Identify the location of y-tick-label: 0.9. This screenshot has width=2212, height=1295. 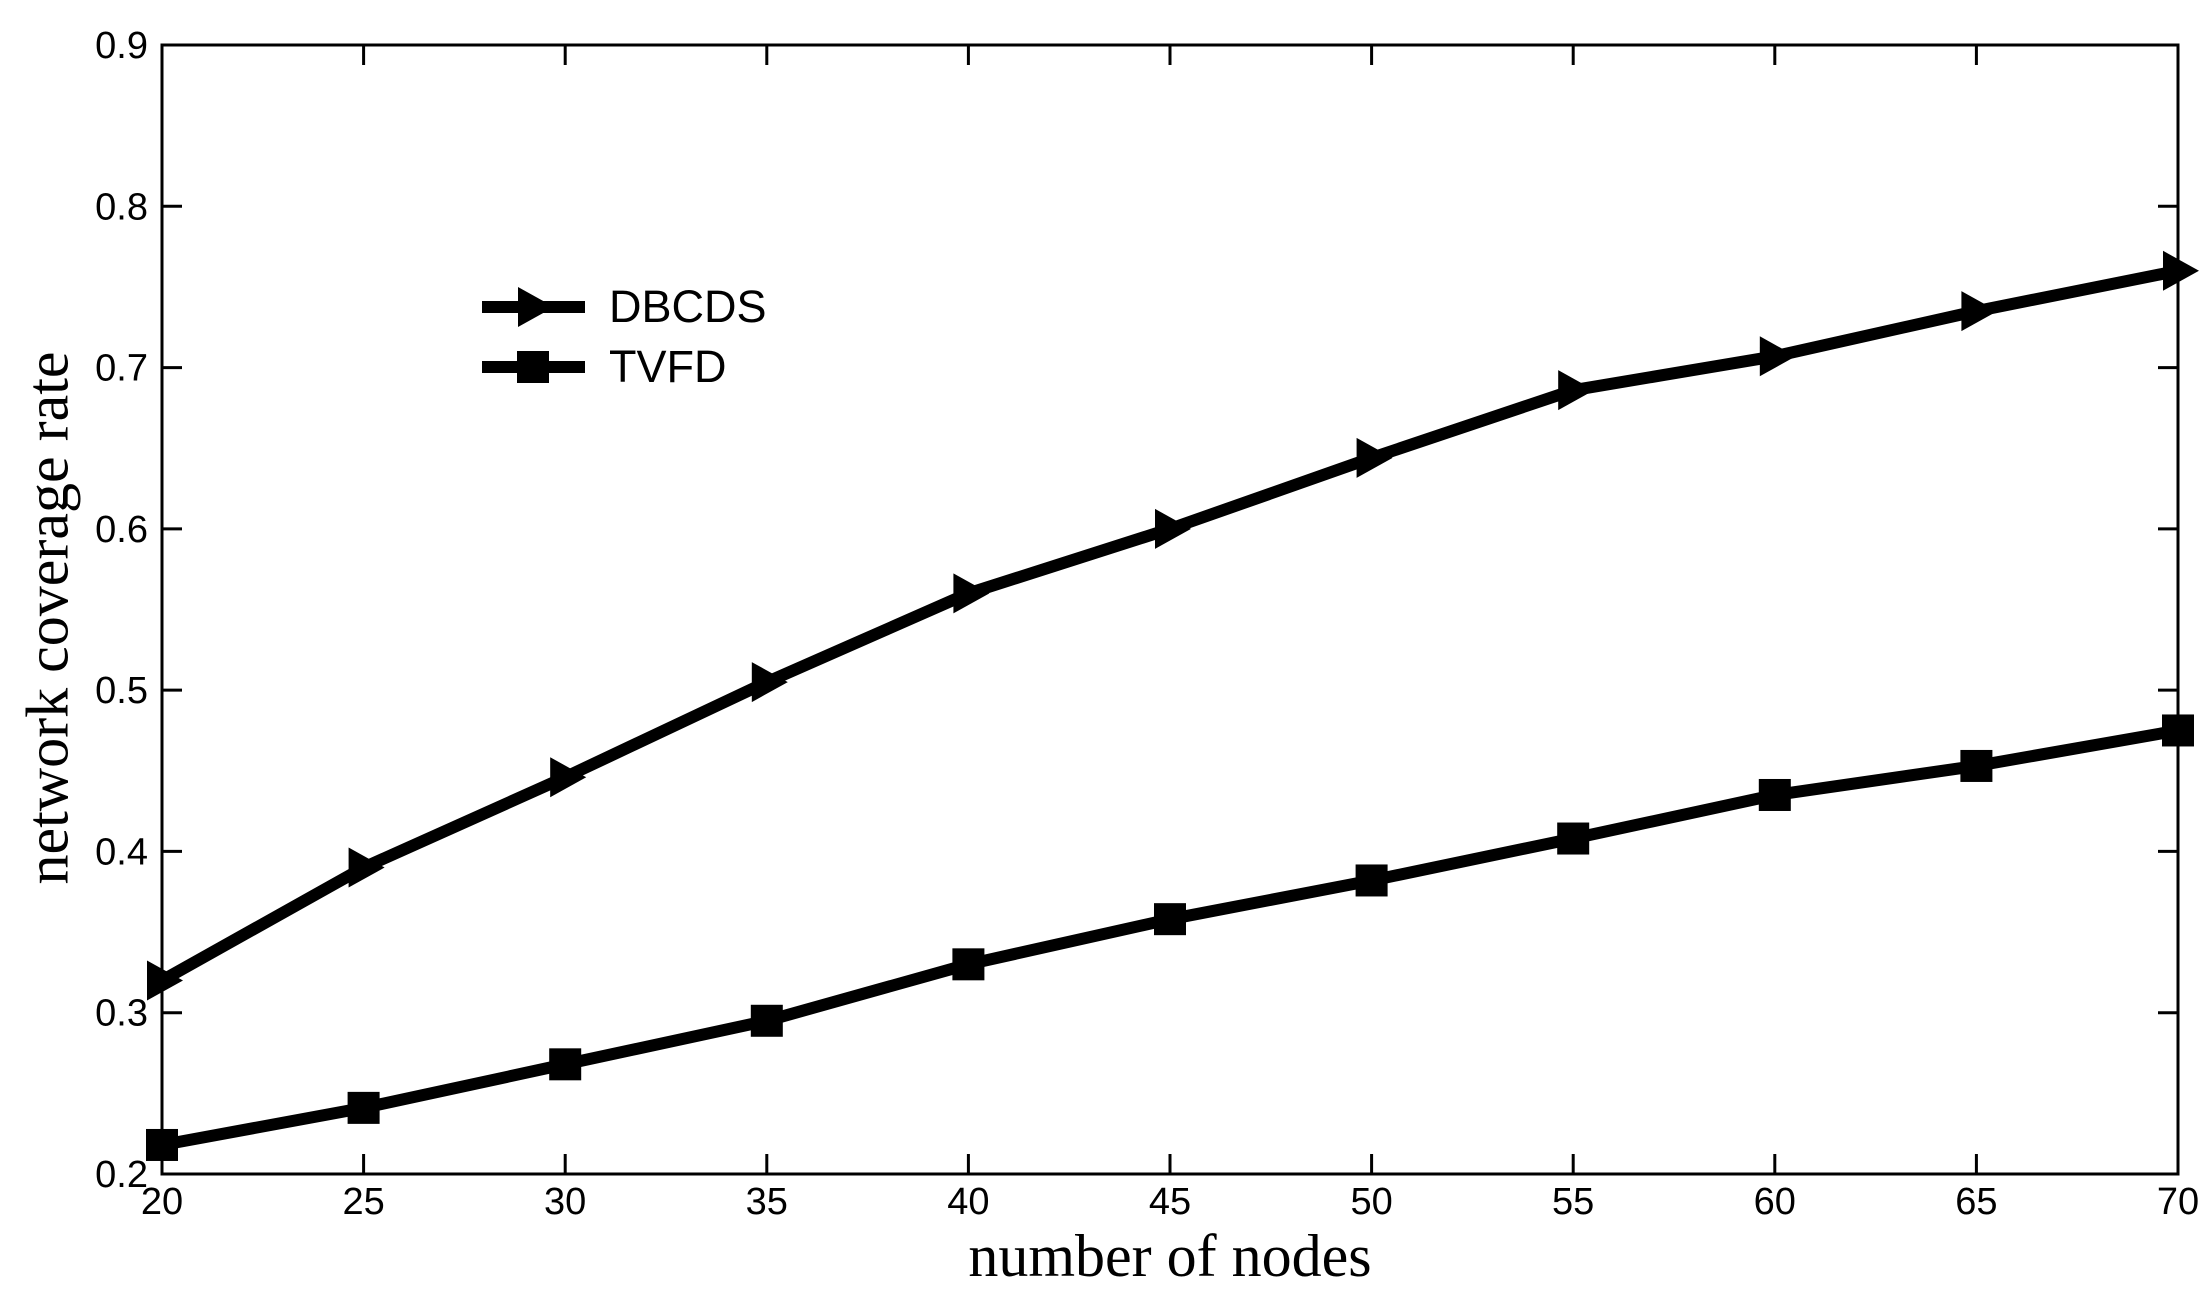
(121, 46).